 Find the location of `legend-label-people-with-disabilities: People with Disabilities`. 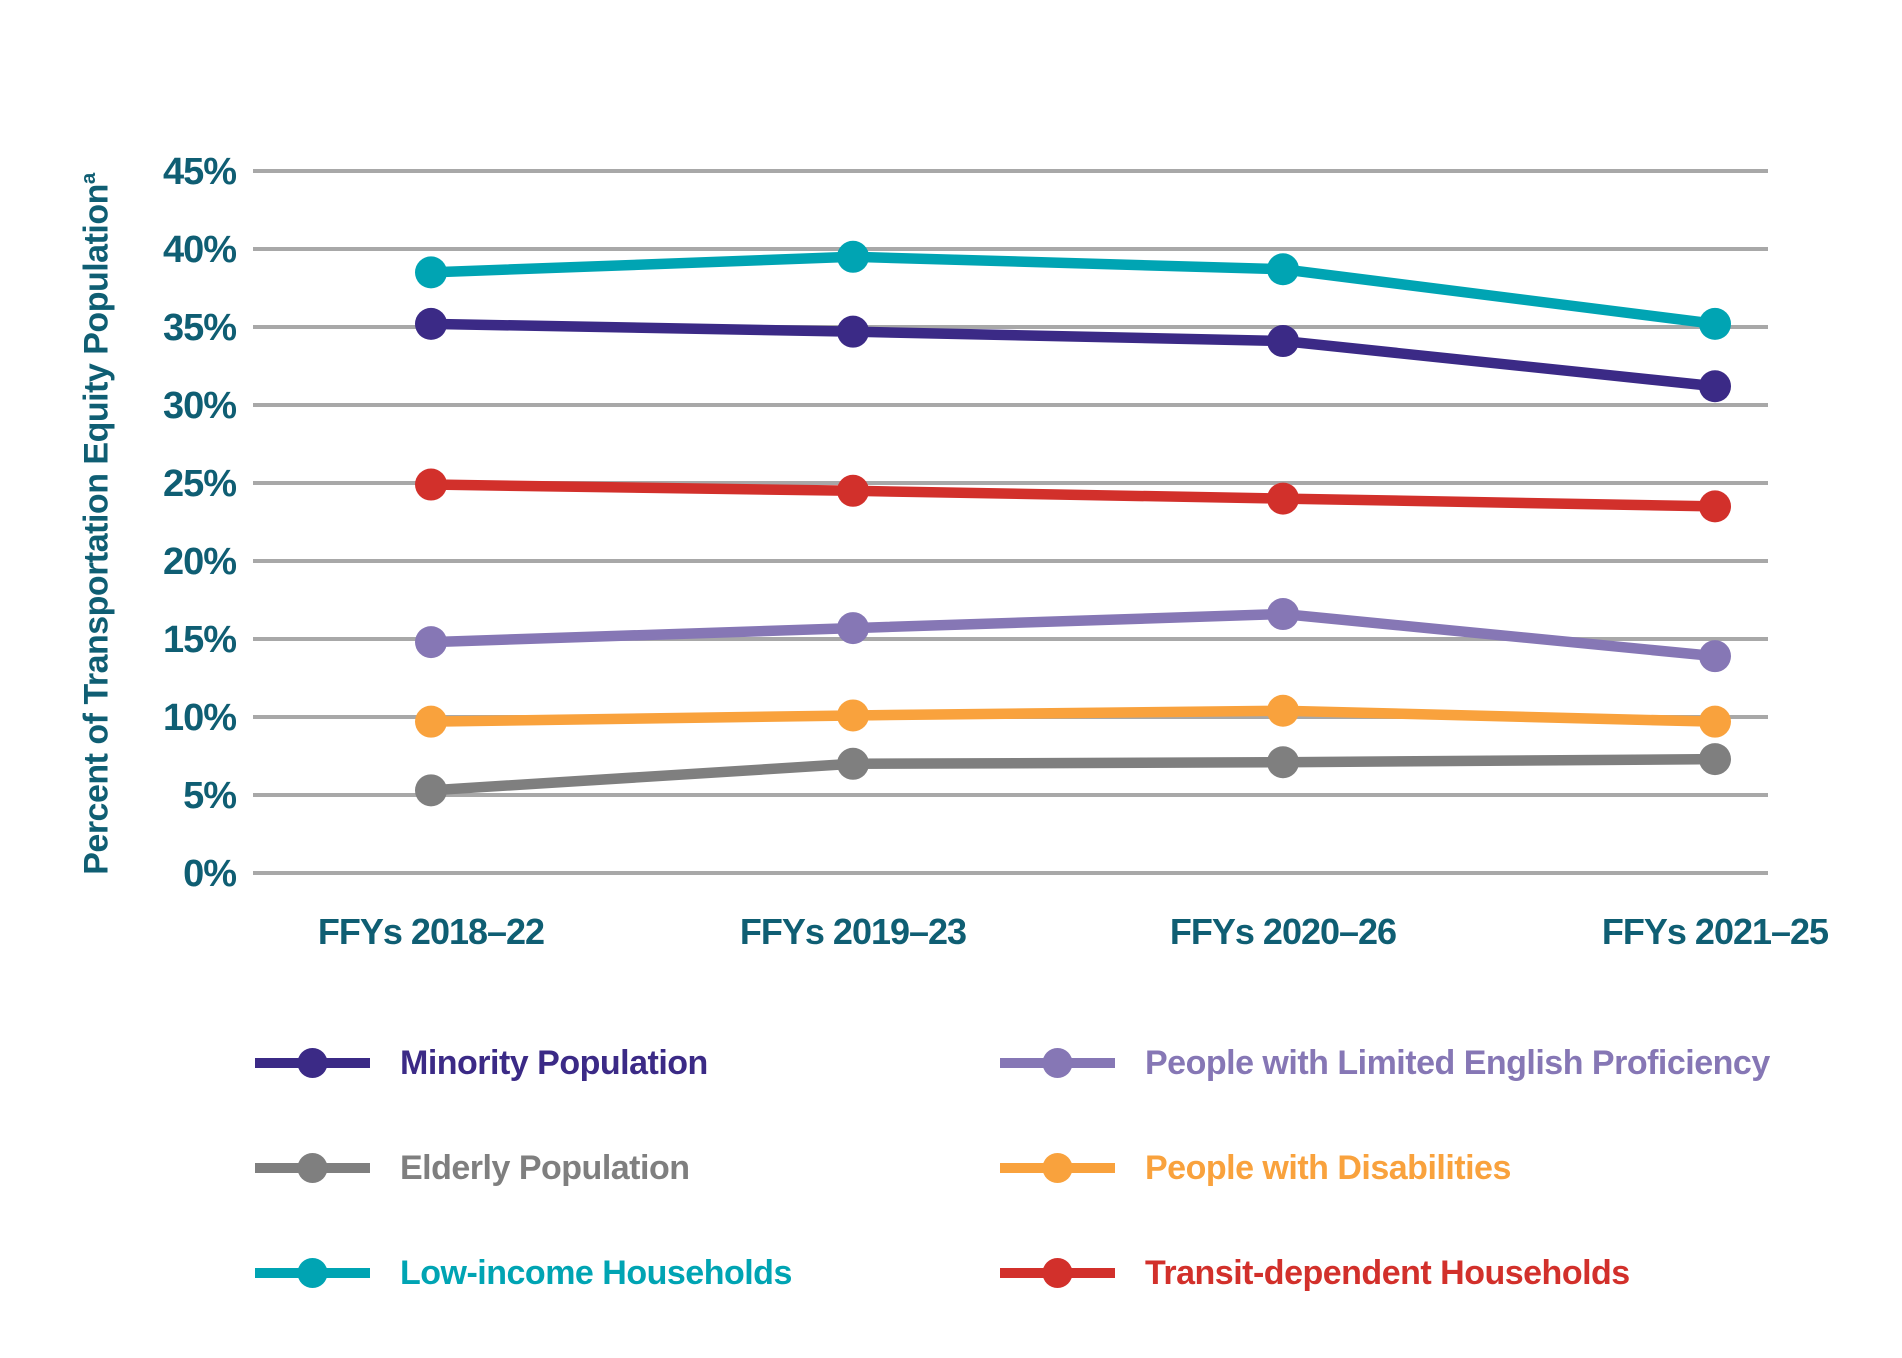

legend-label-people-with-disabilities: People with Disabilities is located at coordinates (1328, 1167).